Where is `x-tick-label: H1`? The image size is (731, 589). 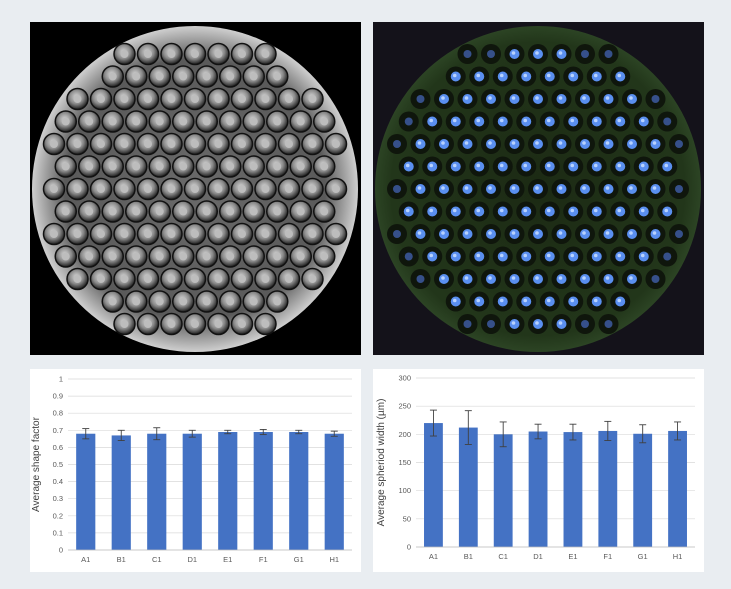
x-tick-label: H1 is located at coordinates (334, 559).